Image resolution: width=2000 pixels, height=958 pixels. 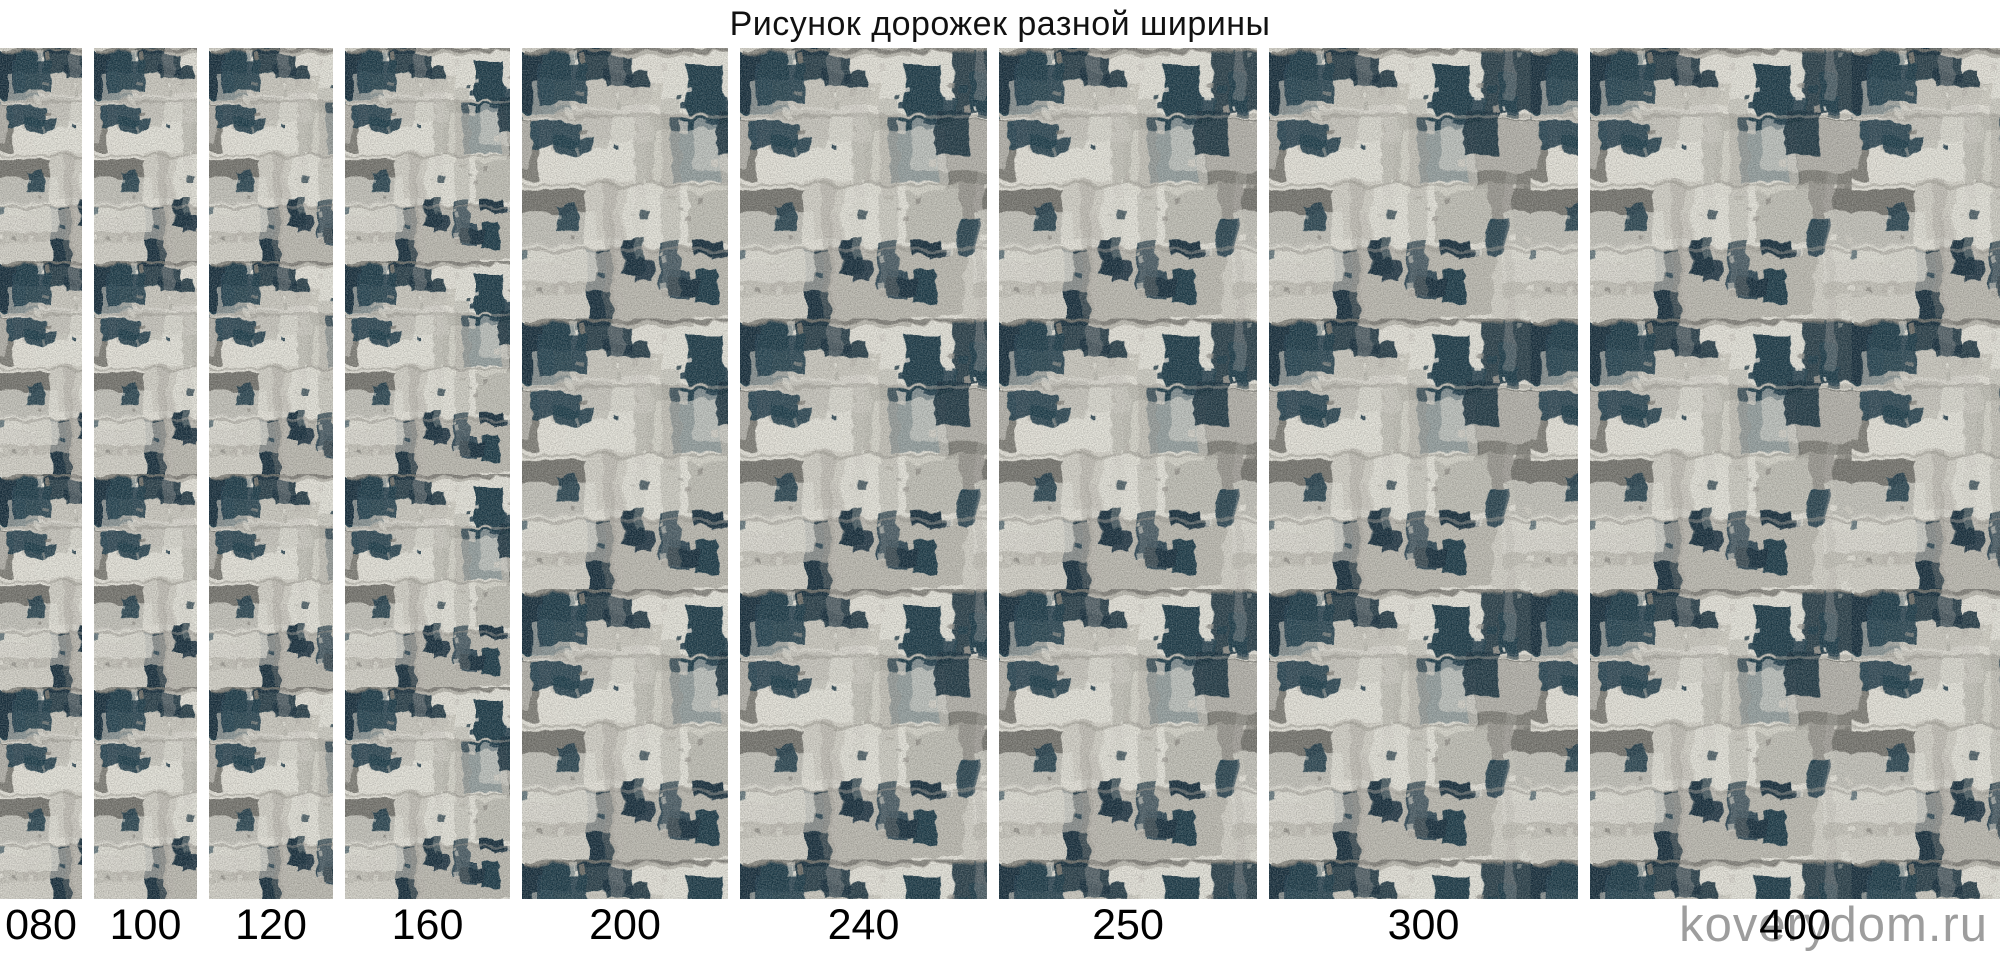 I want to click on watermark: koverydom.ru, so click(x=1833, y=925).